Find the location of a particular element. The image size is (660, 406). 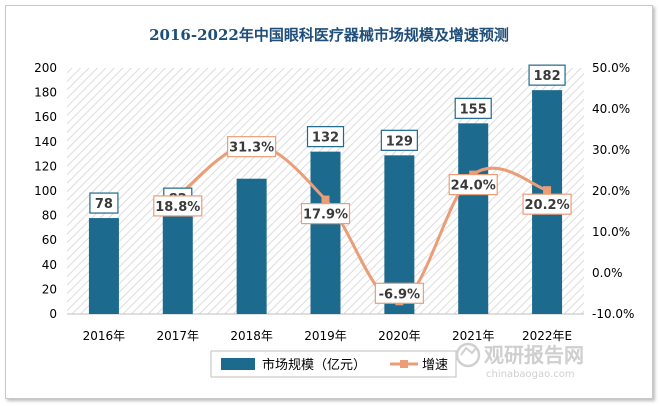

right-tick-label: 20.0% is located at coordinates (611, 191).